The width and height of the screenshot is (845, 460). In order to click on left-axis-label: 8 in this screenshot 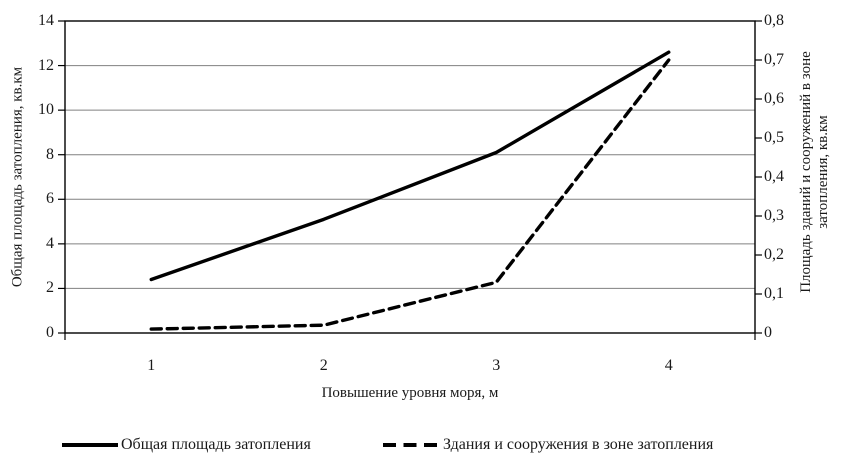, I will do `click(50, 154)`.